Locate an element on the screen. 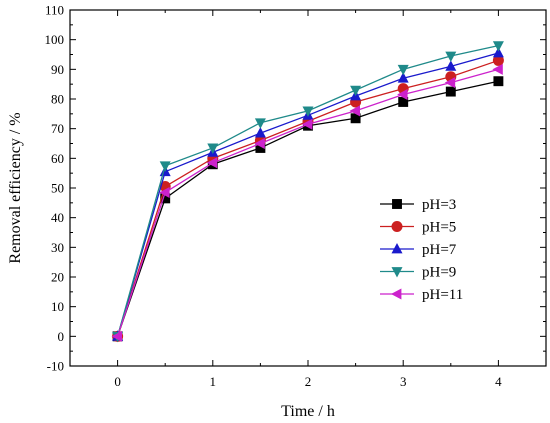  y-tick-label: 0 is located at coordinates (61, 336).